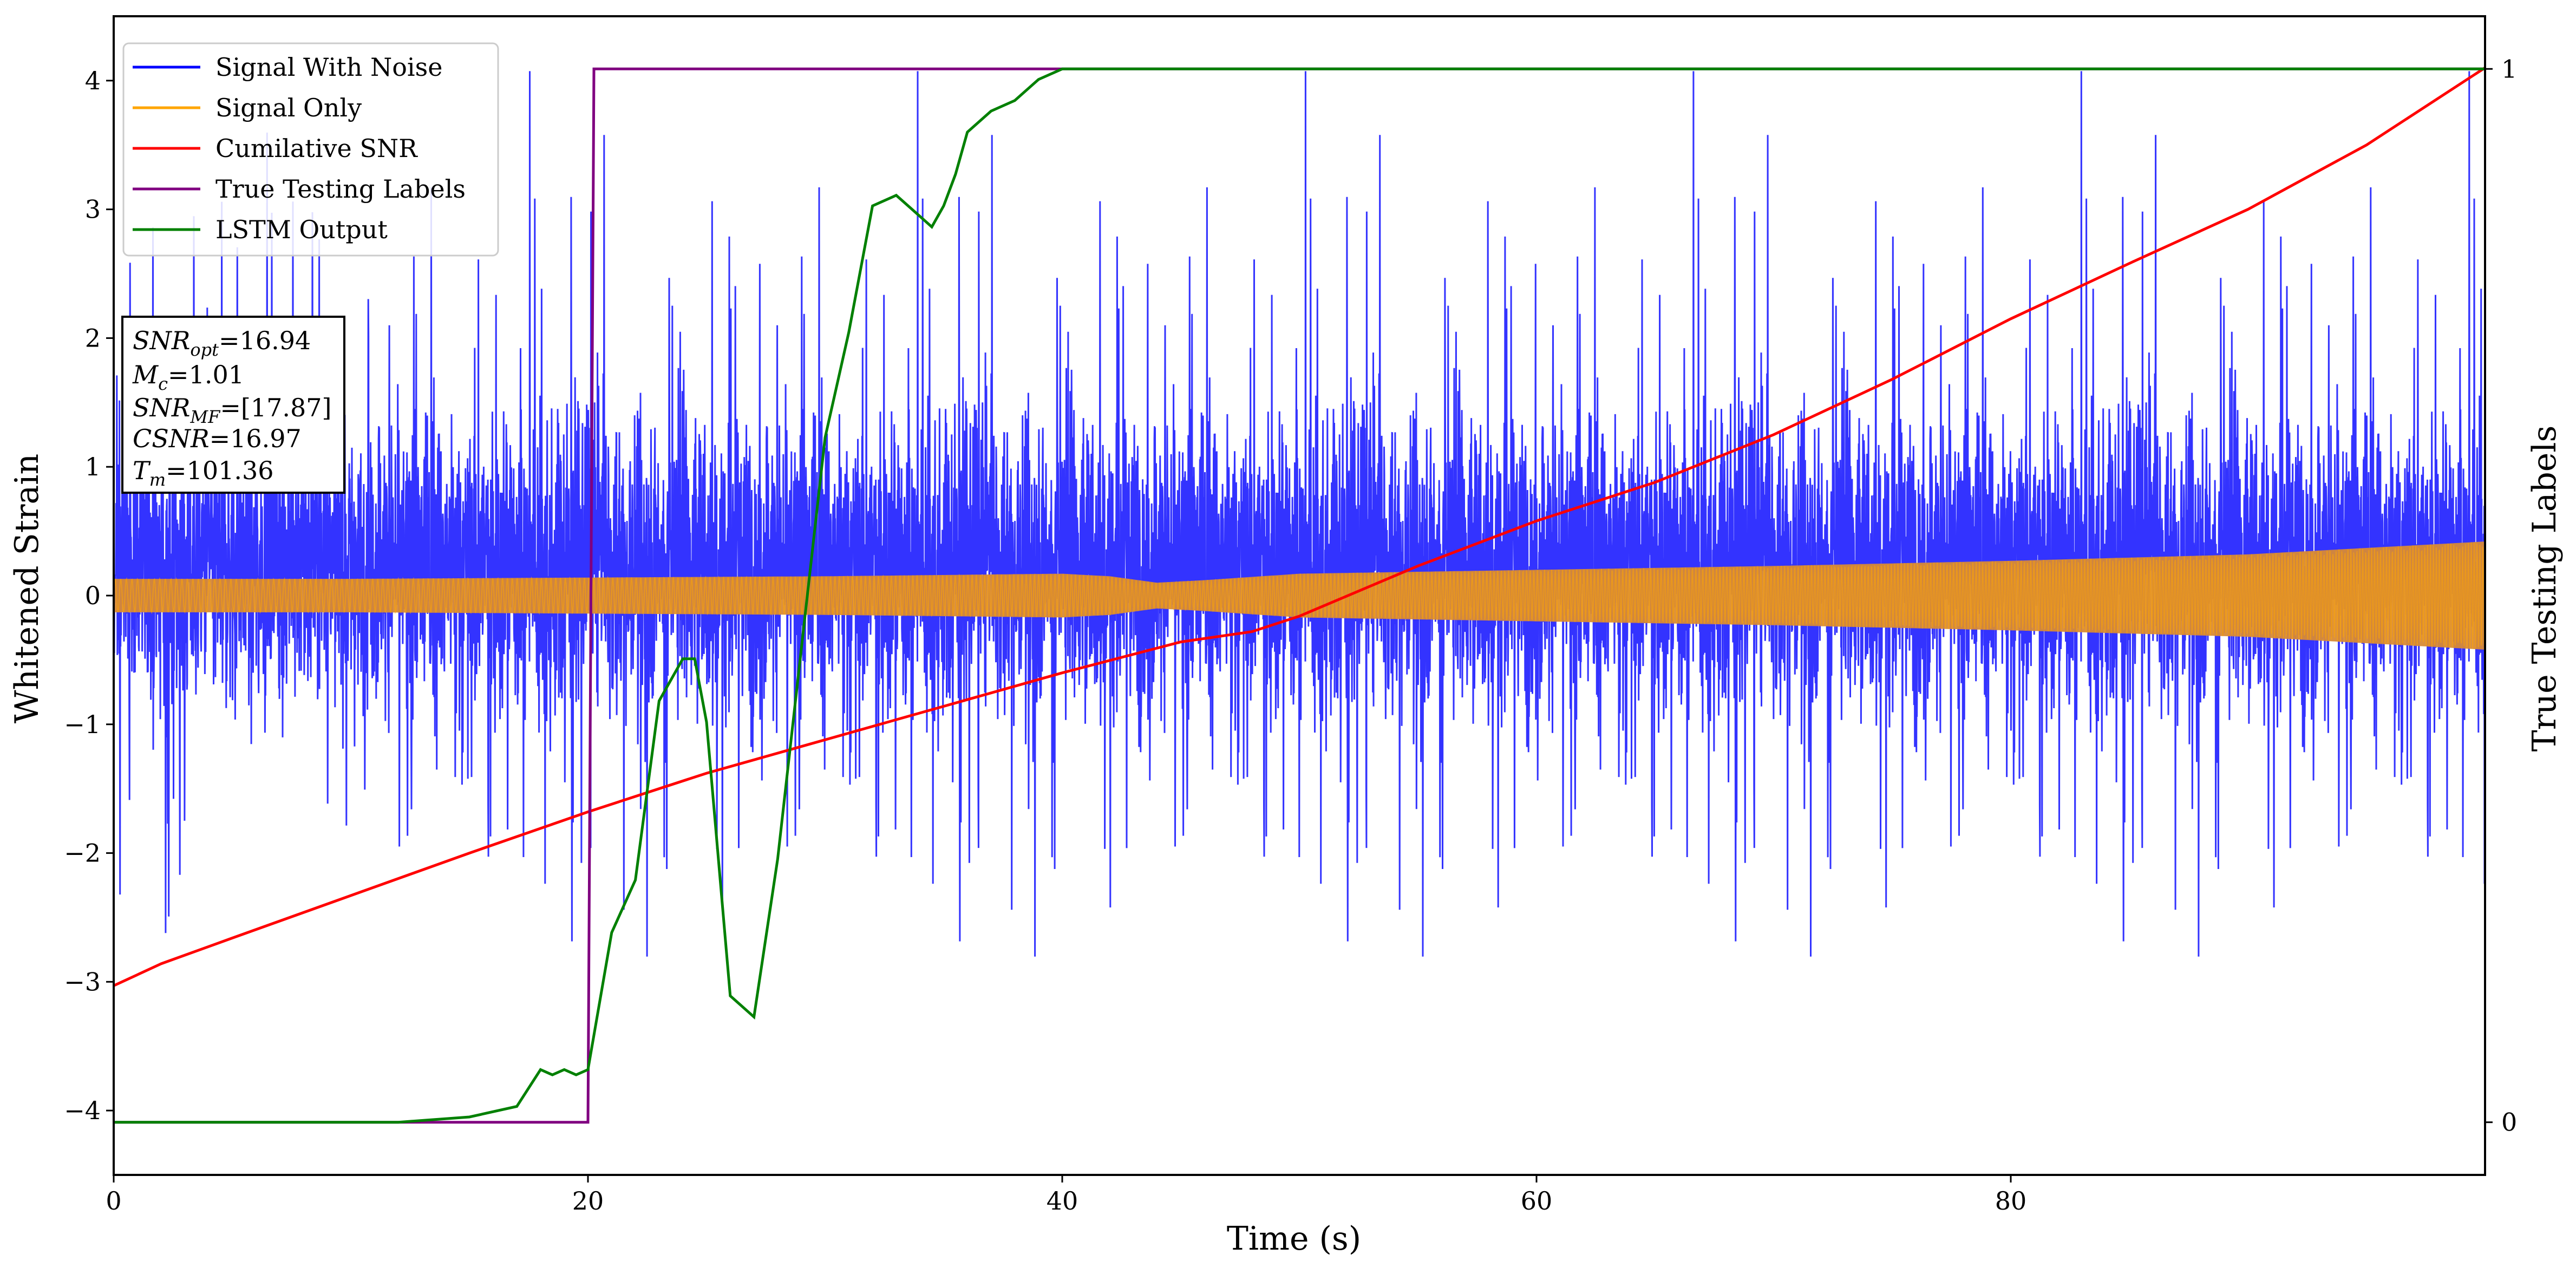 This screenshot has width=2576, height=1274. I want to click on legend-label: Signal Only, so click(288, 107).